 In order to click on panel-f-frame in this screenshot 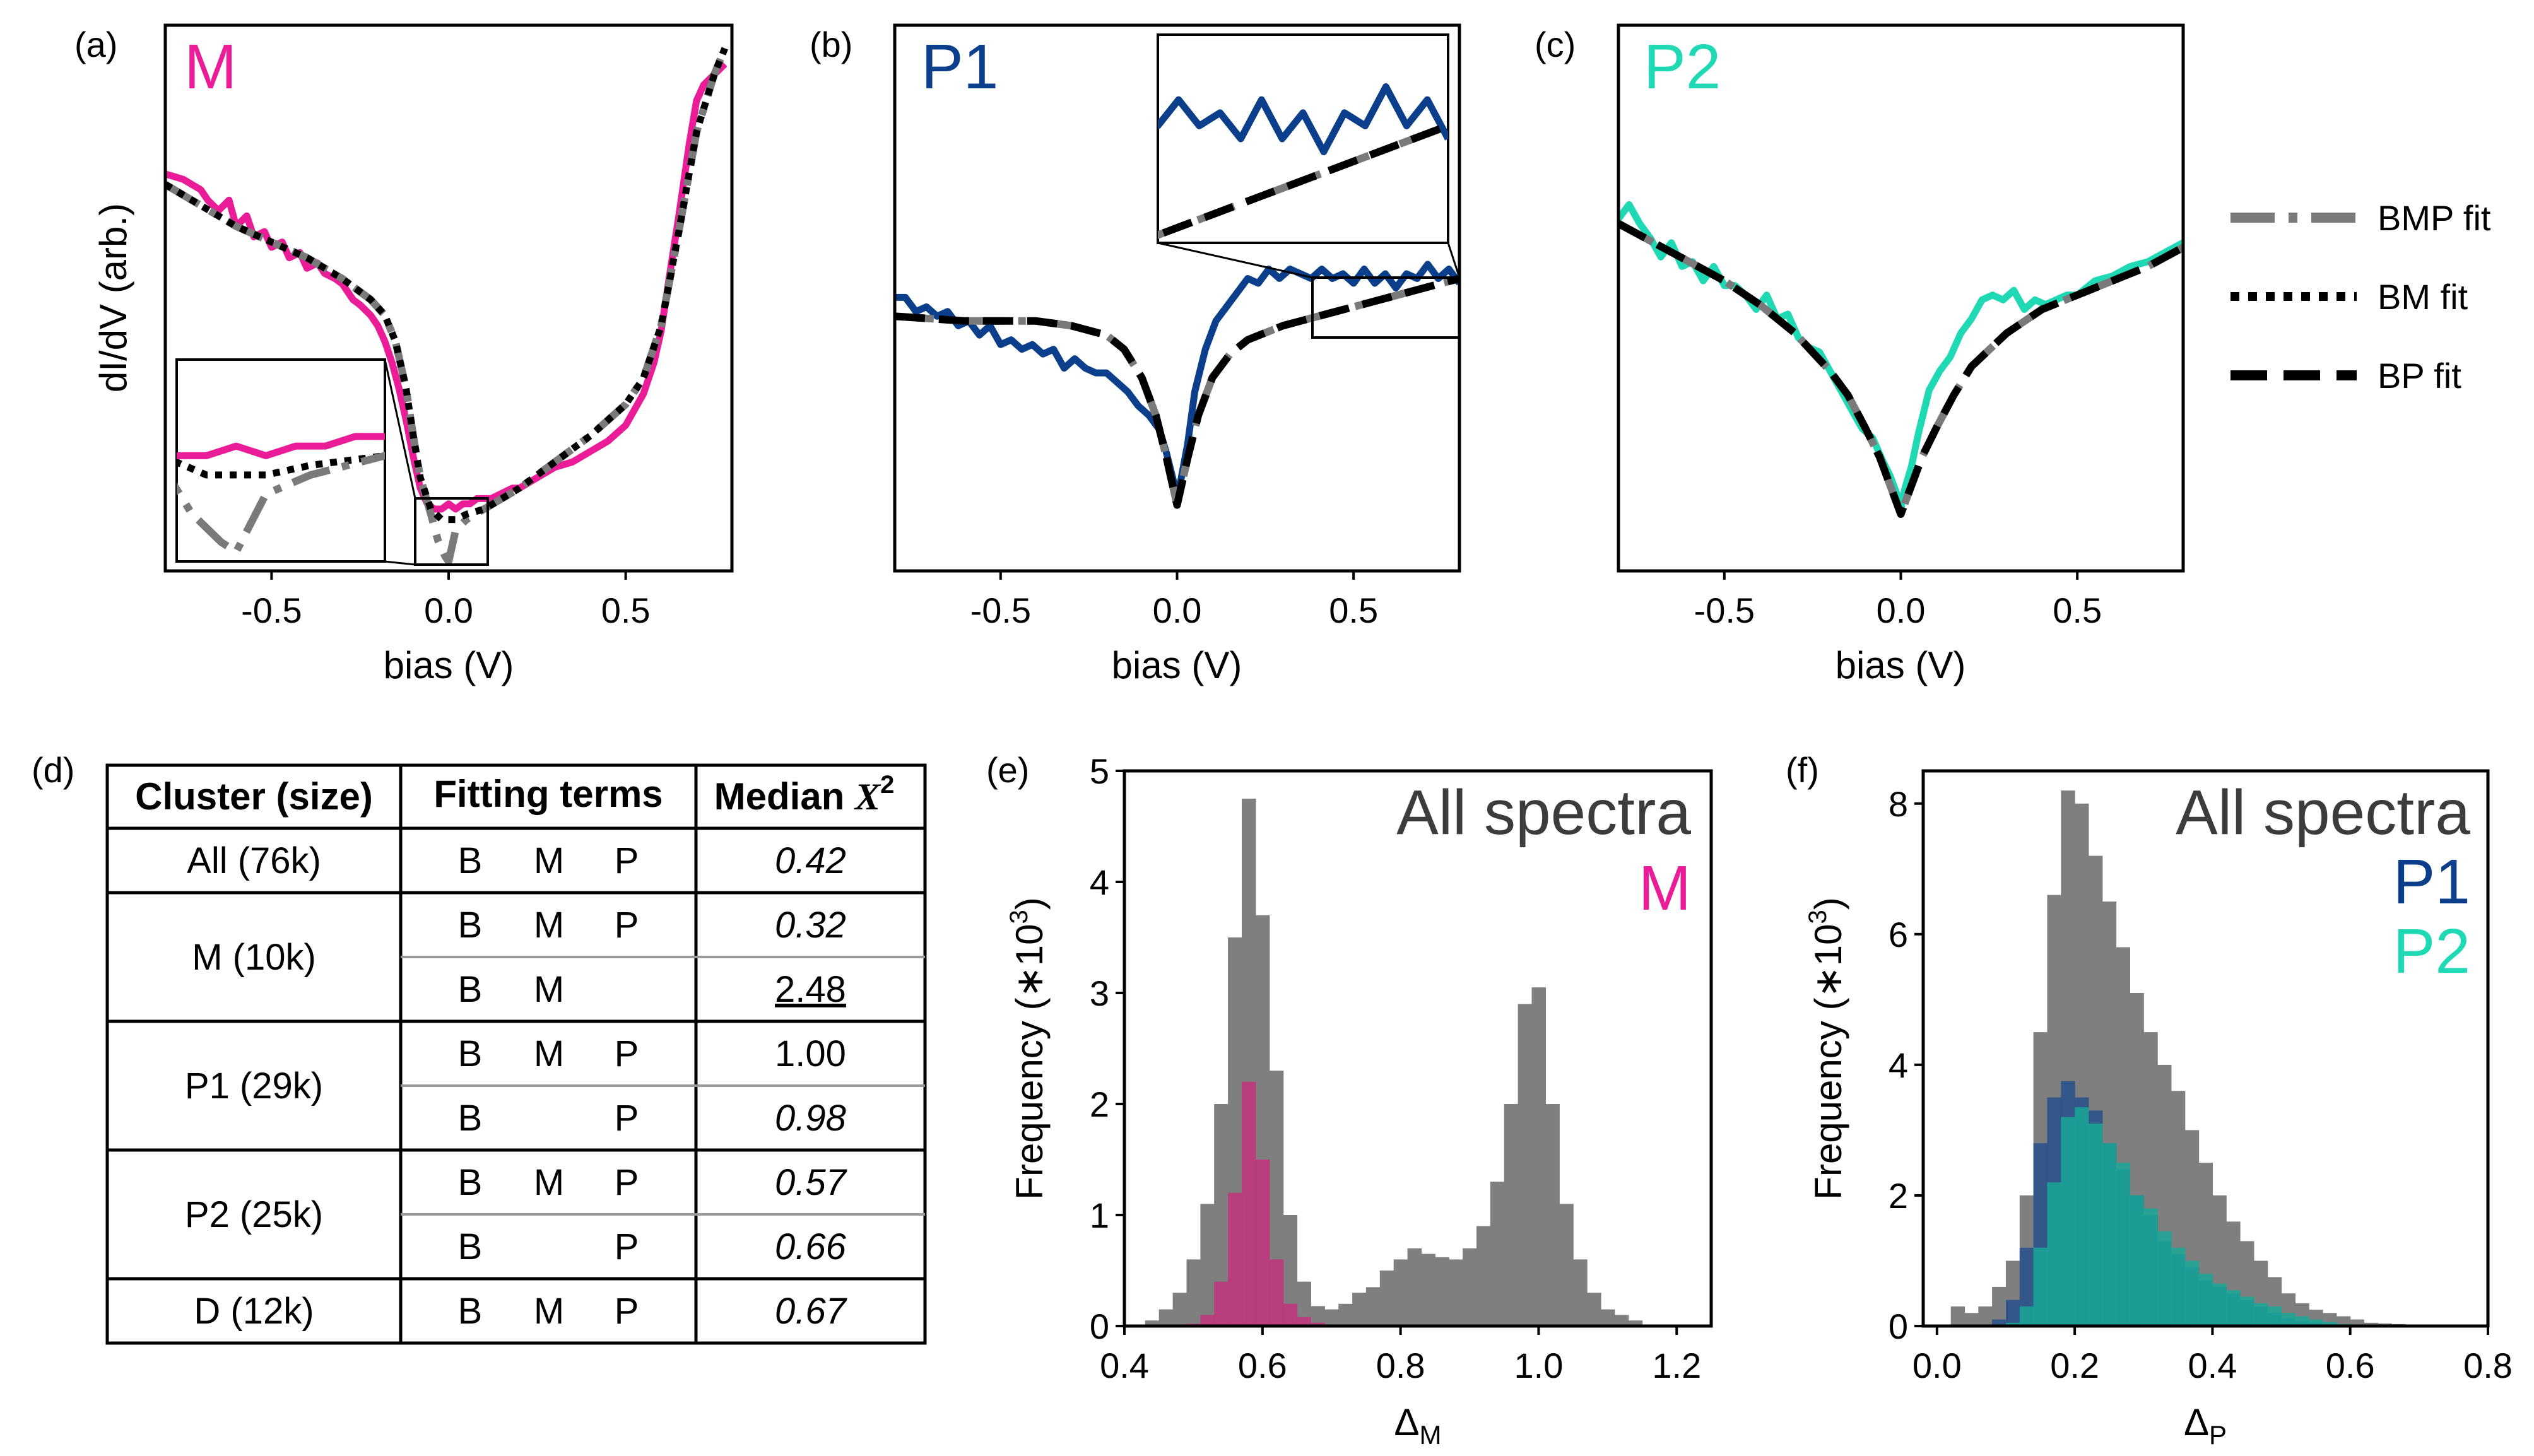, I will do `click(2205, 1048)`.